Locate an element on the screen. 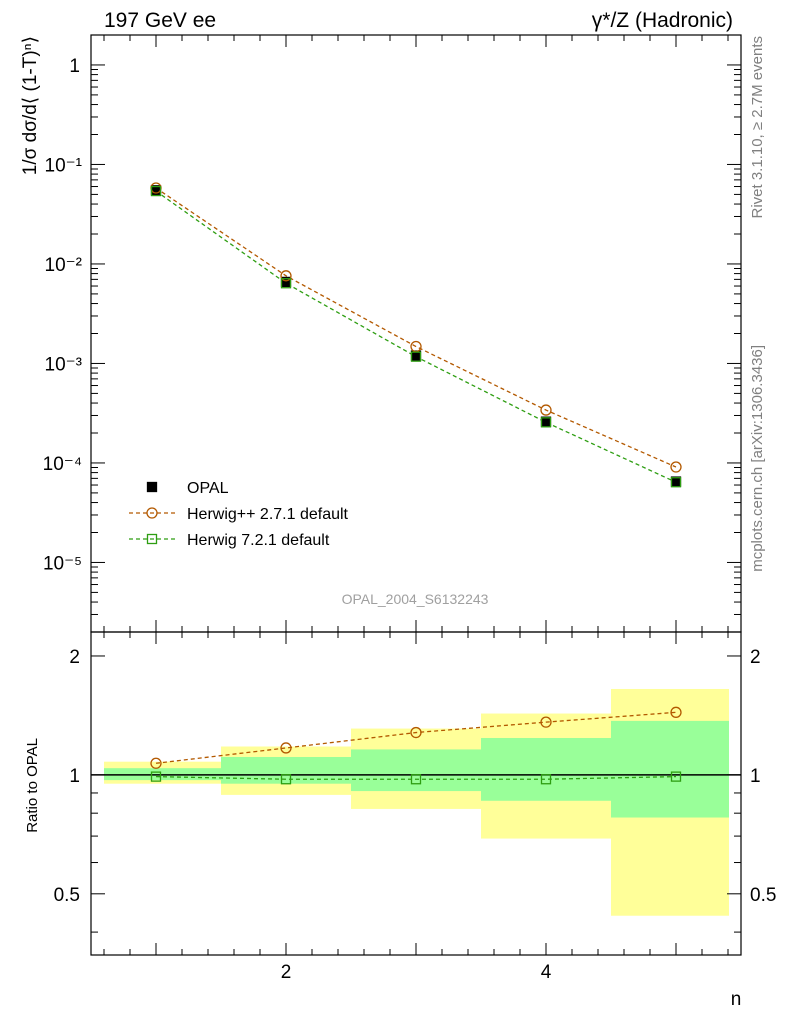  y-tick-label: 10⁻² is located at coordinates (64, 265).